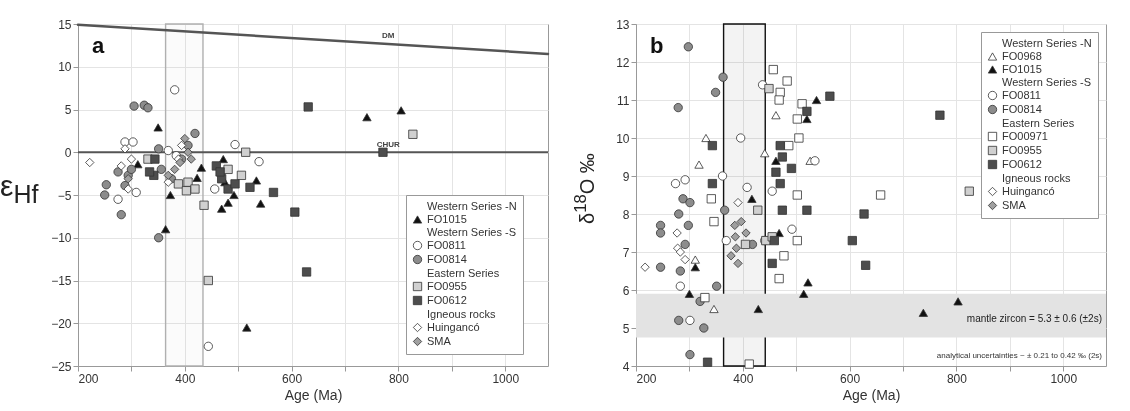  What do you see at coordinates (98, 45) in the screenshot?
I see `chart-title: a` at bounding box center [98, 45].